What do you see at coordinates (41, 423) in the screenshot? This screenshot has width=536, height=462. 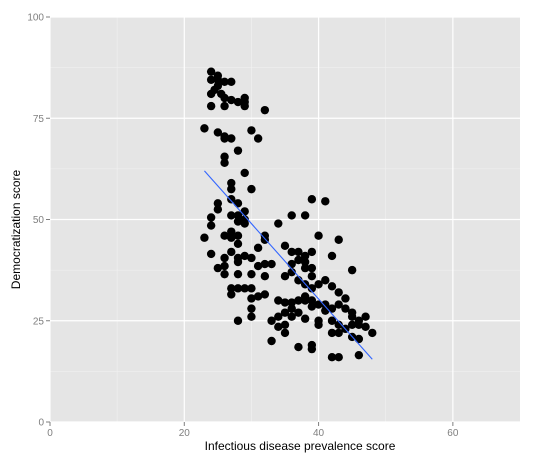 I see `y-tick-label: 0` at bounding box center [41, 423].